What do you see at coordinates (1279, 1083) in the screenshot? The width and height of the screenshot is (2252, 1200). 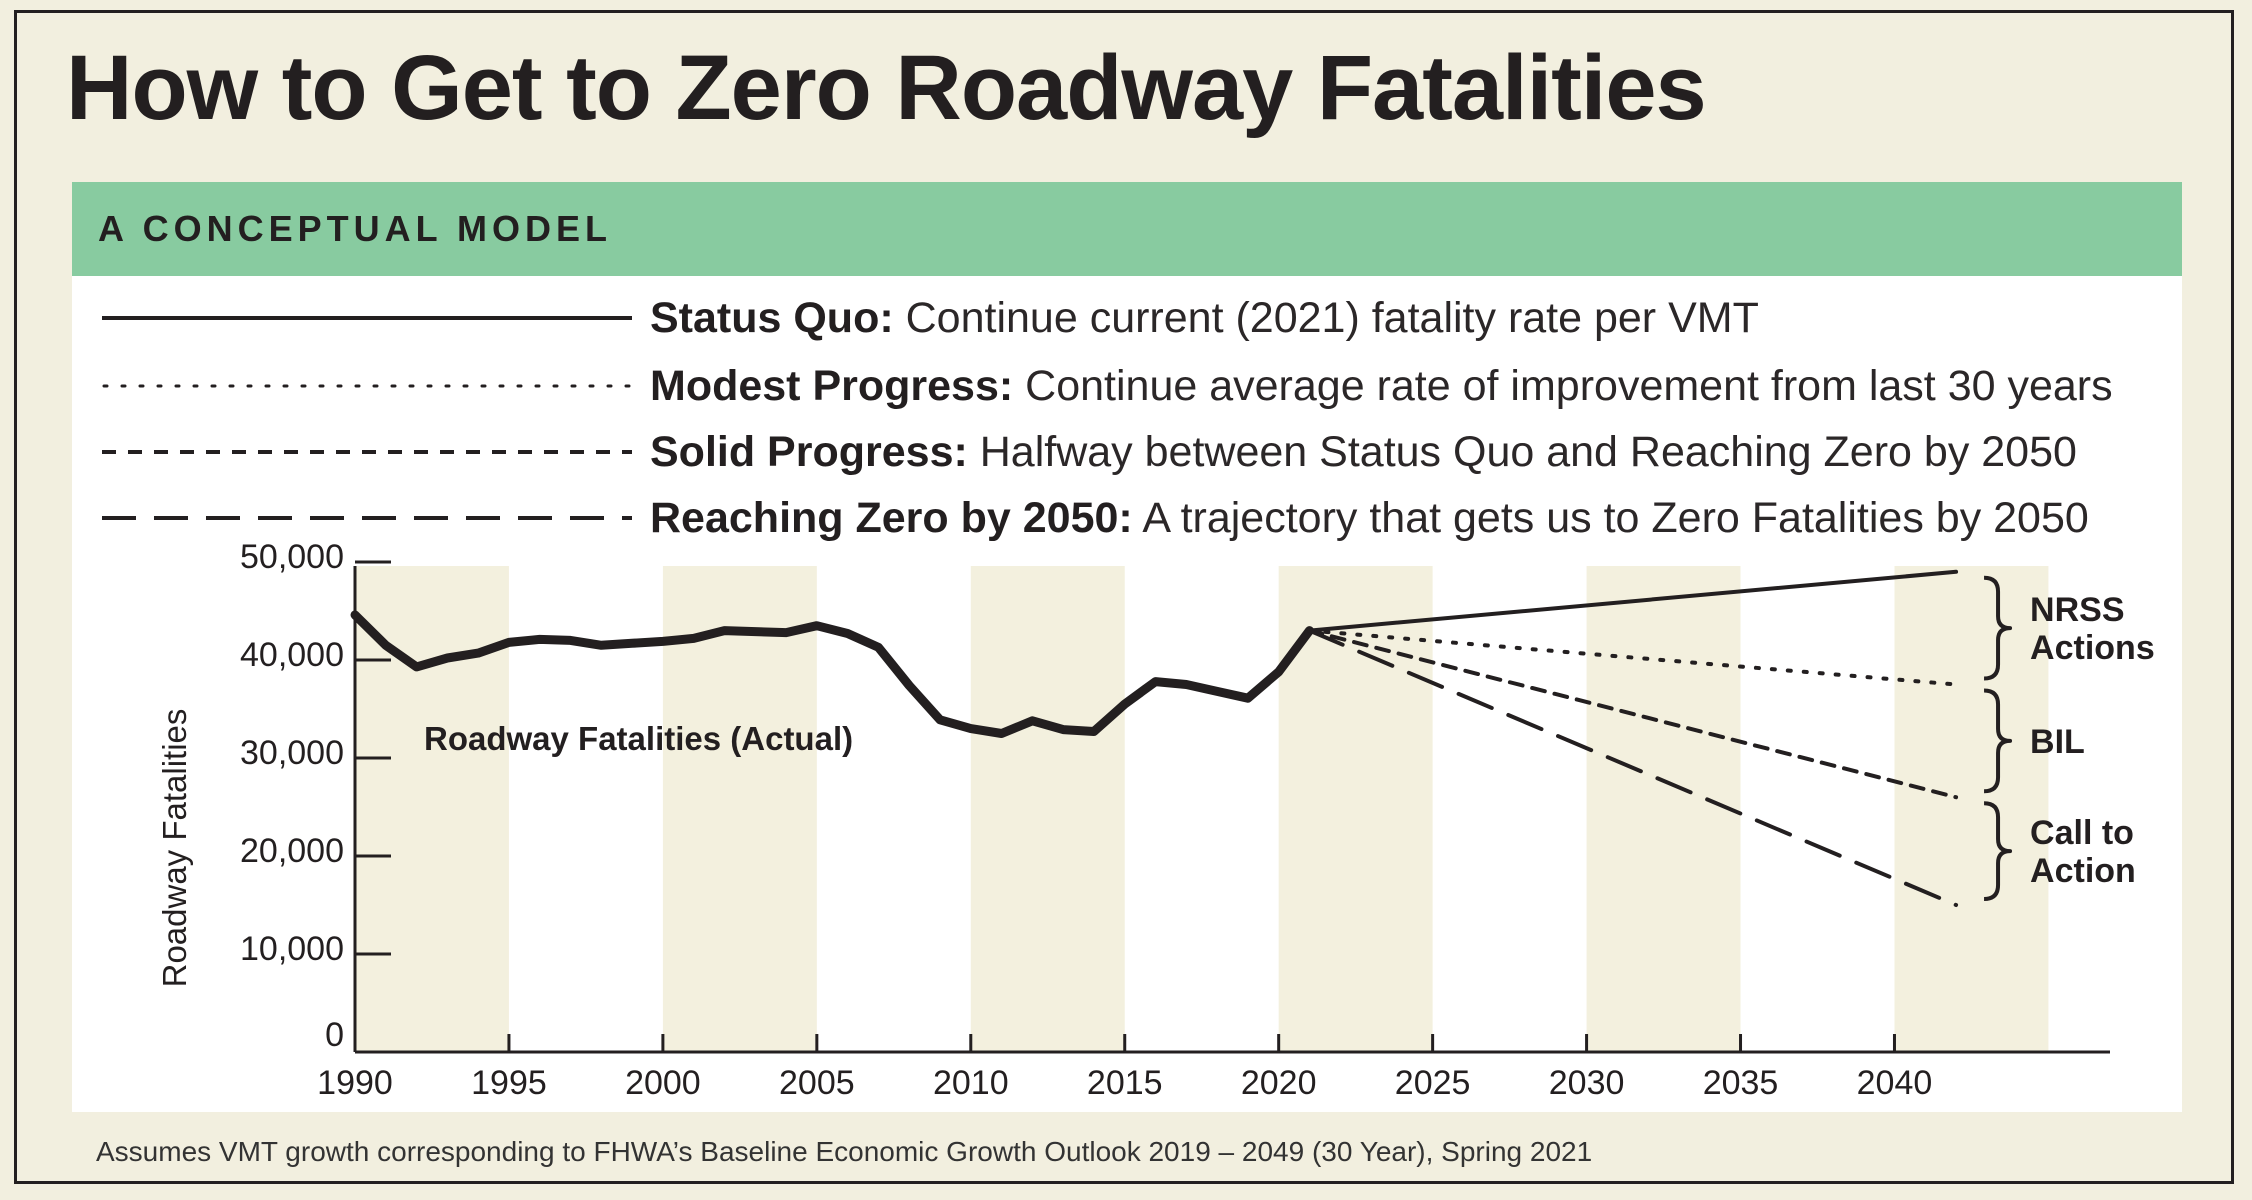 I see `x-tick-label: 2020` at bounding box center [1279, 1083].